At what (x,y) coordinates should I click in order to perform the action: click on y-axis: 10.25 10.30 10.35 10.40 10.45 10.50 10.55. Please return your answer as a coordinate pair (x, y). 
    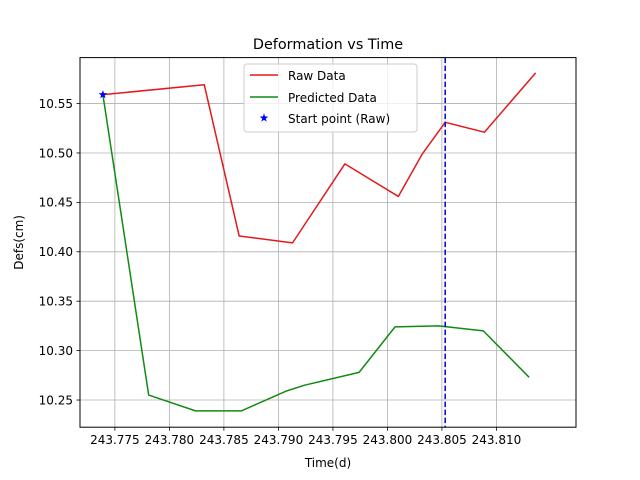
    Looking at the image, I should click on (59, 252).